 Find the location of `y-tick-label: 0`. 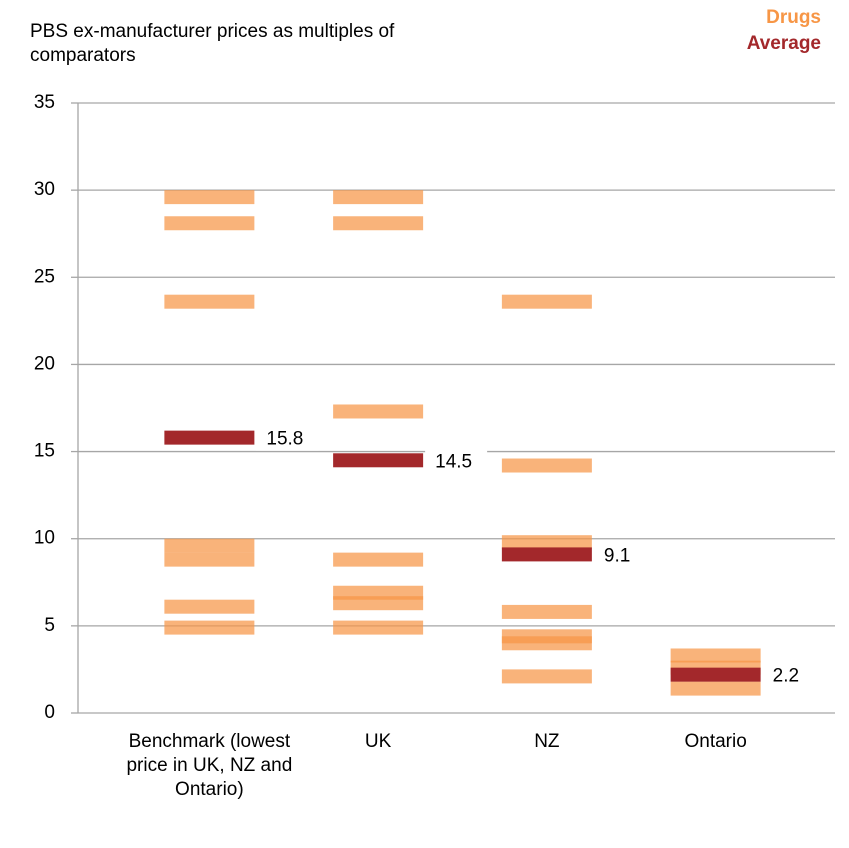

y-tick-label: 0 is located at coordinates (49, 712).